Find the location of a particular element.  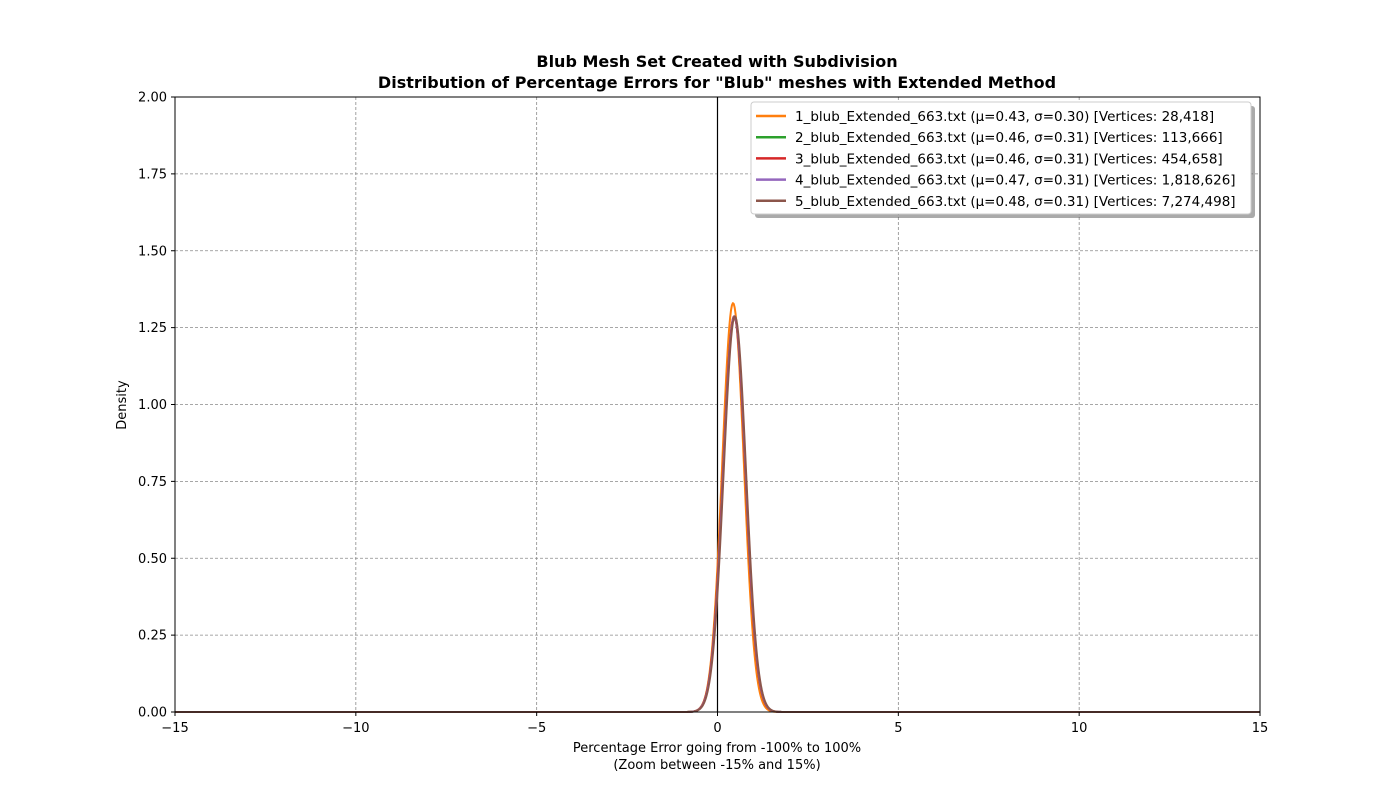

x-tick-label: 0 is located at coordinates (717, 728).